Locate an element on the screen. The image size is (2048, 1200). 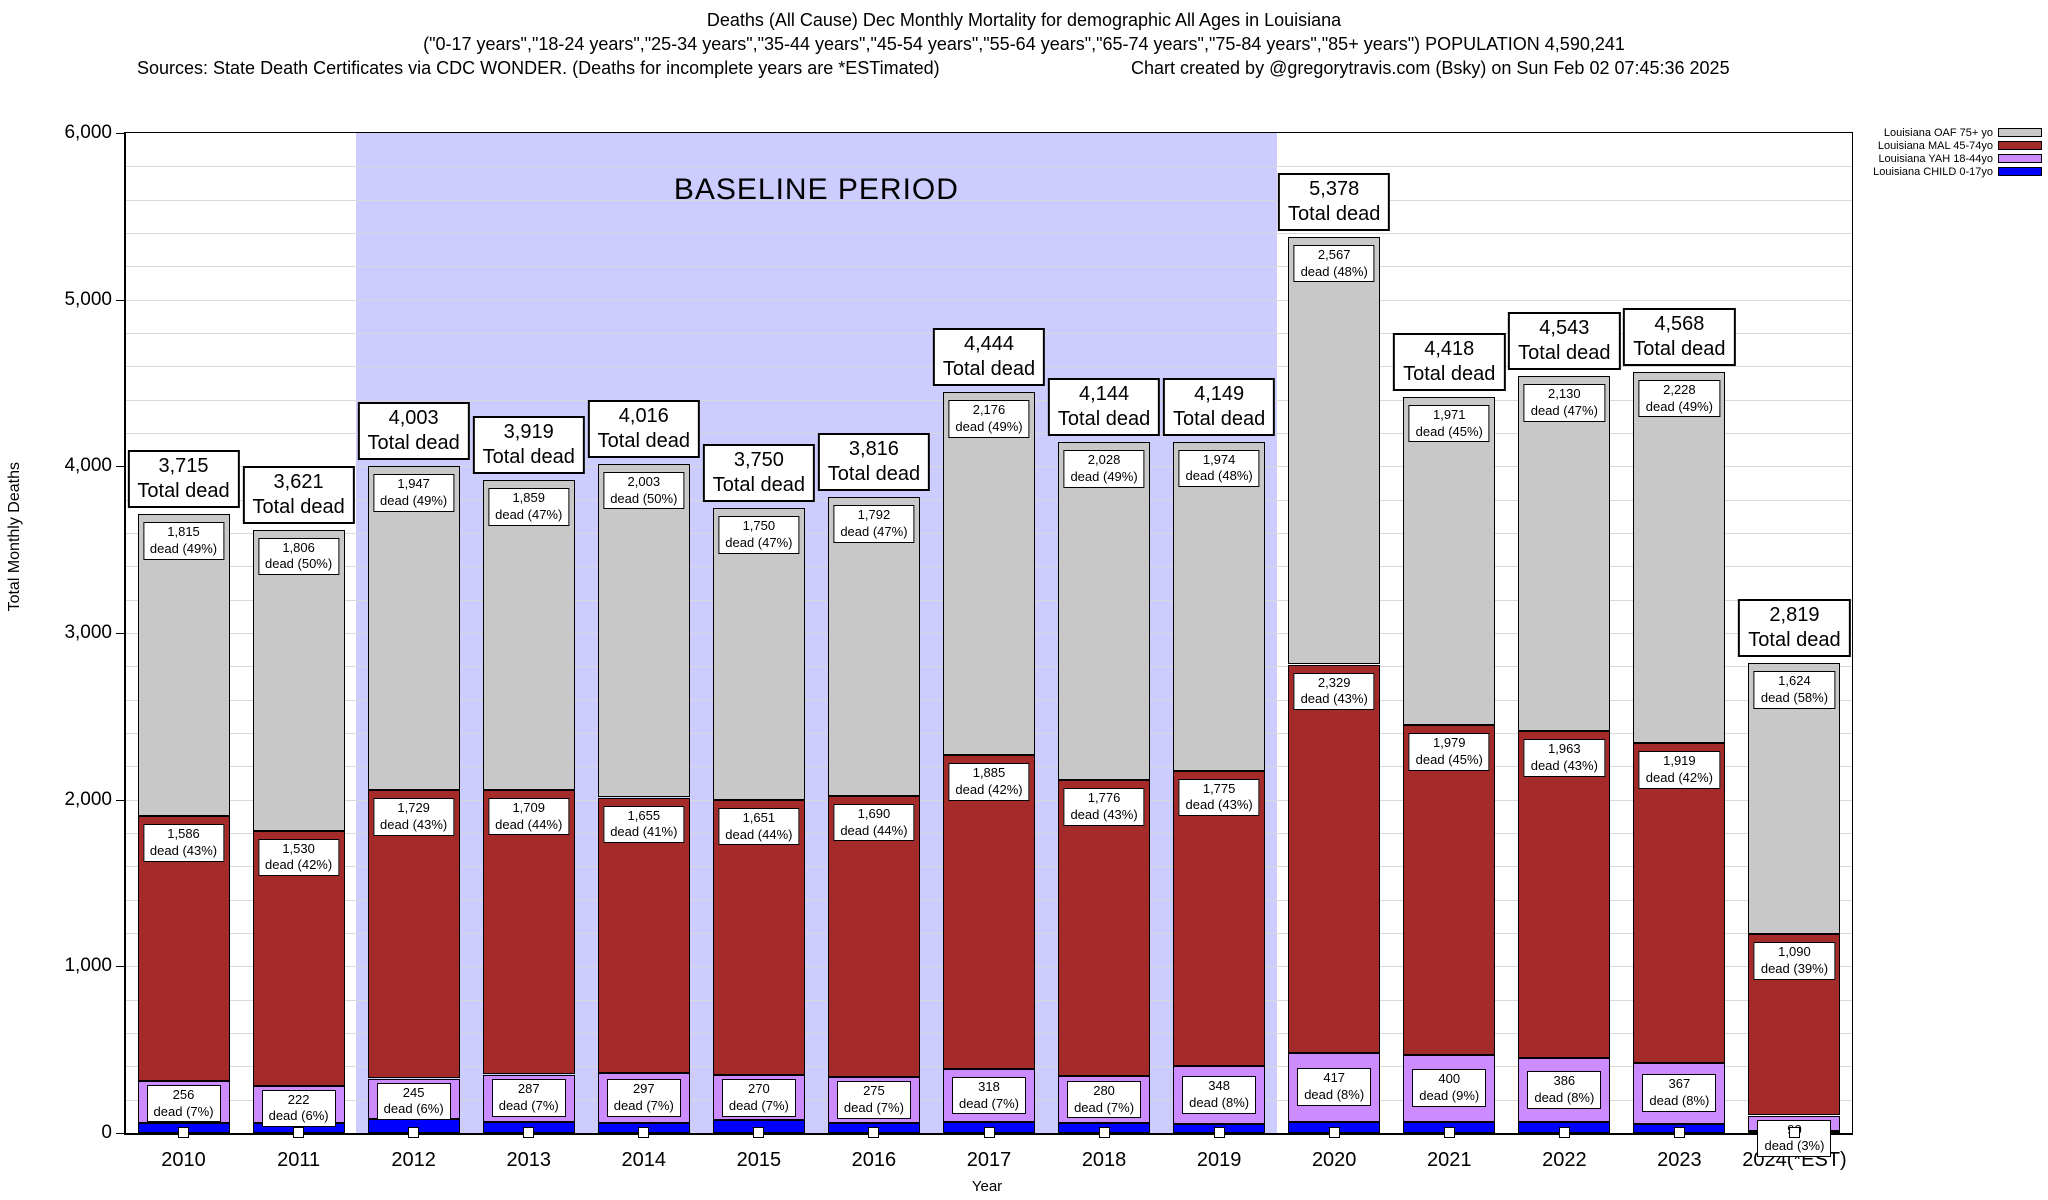
legend-label: Louisiana YAH 18-44yo is located at coordinates (1935, 158).